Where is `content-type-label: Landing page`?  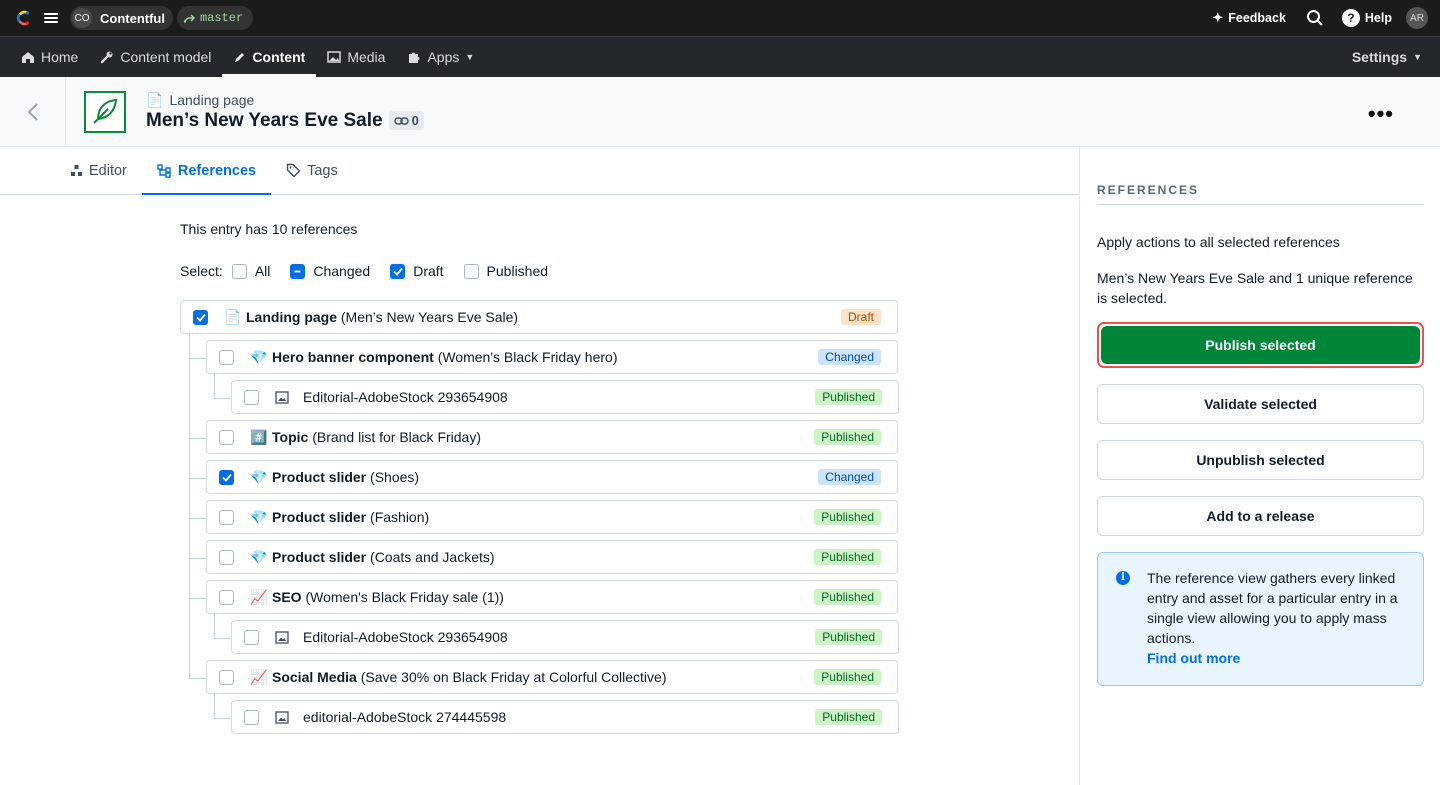
content-type-label: Landing page is located at coordinates (212, 100).